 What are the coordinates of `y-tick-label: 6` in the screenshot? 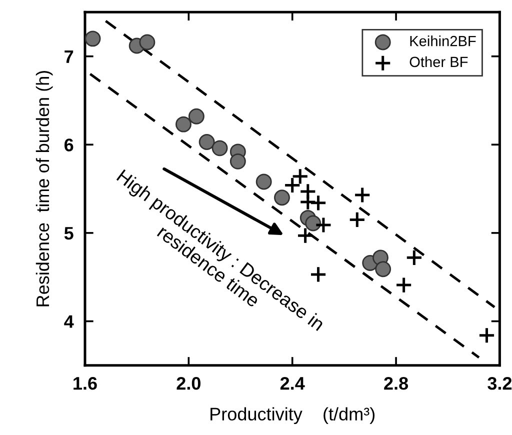 It's located at (69, 145).